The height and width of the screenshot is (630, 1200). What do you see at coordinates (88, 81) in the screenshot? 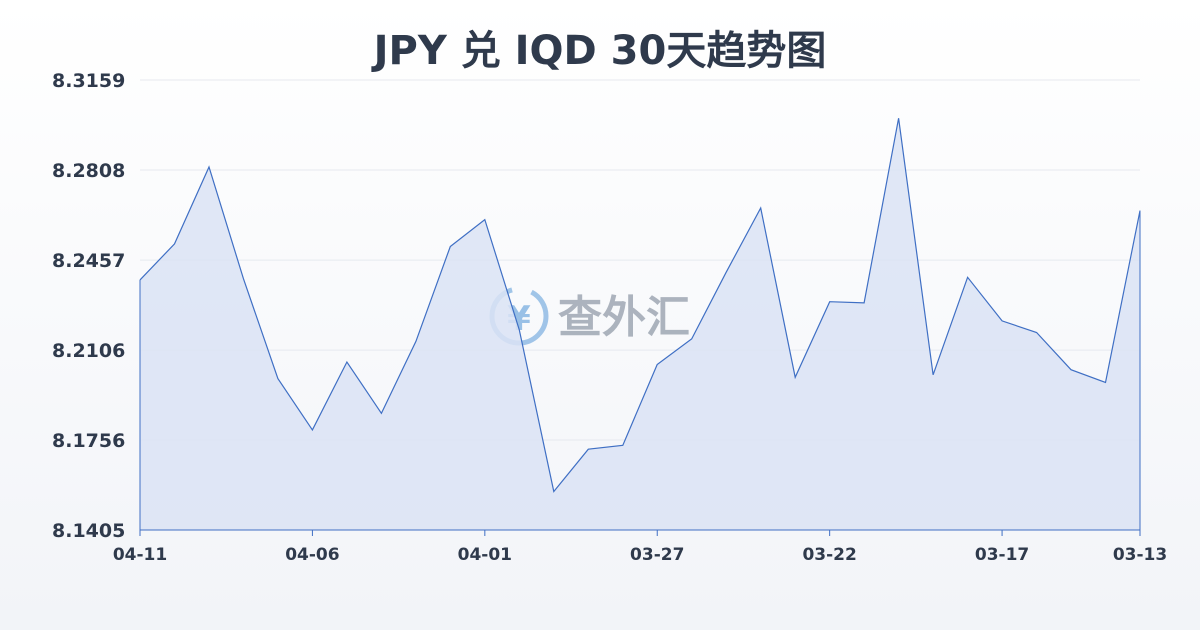
I see `y-tick-label: 8.3159` at bounding box center [88, 81].